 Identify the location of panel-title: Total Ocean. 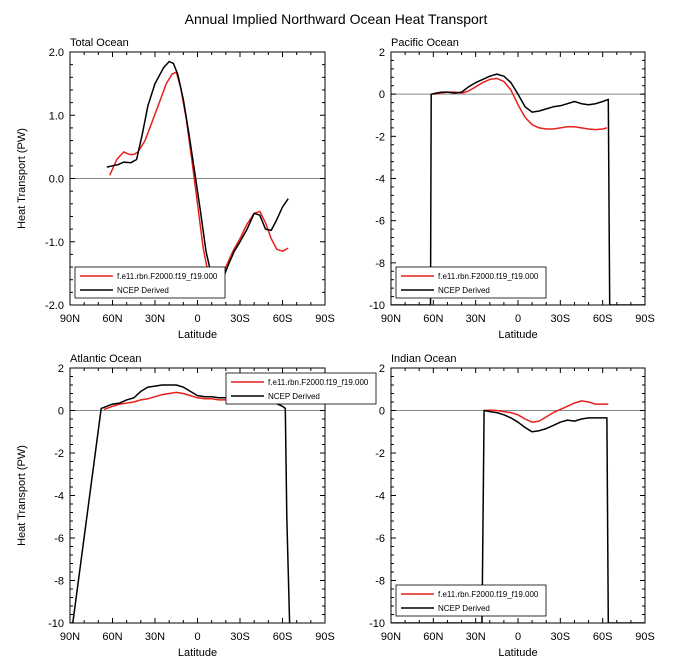
(99, 43).